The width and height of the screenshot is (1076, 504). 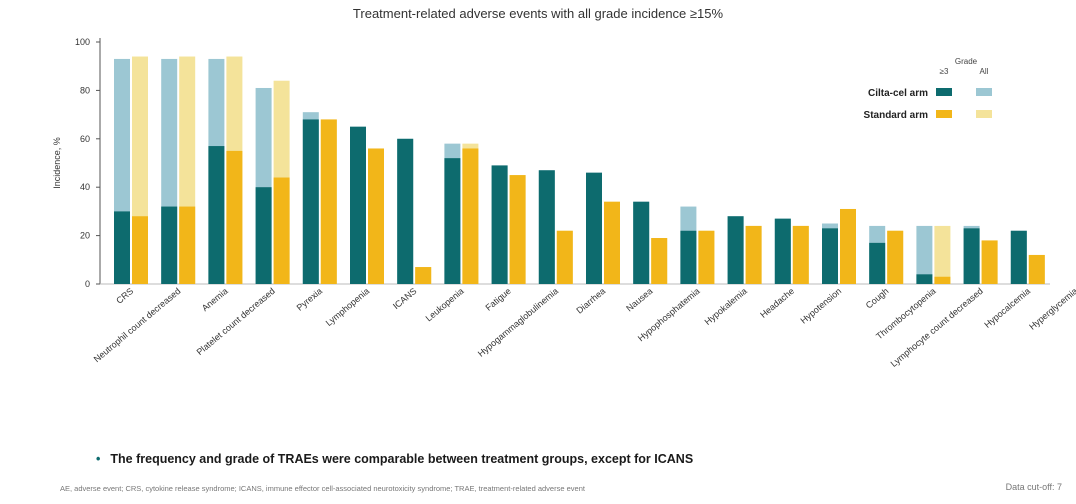 What do you see at coordinates (236, 321) in the screenshot?
I see `x-category-label: Platelet count decreased` at bounding box center [236, 321].